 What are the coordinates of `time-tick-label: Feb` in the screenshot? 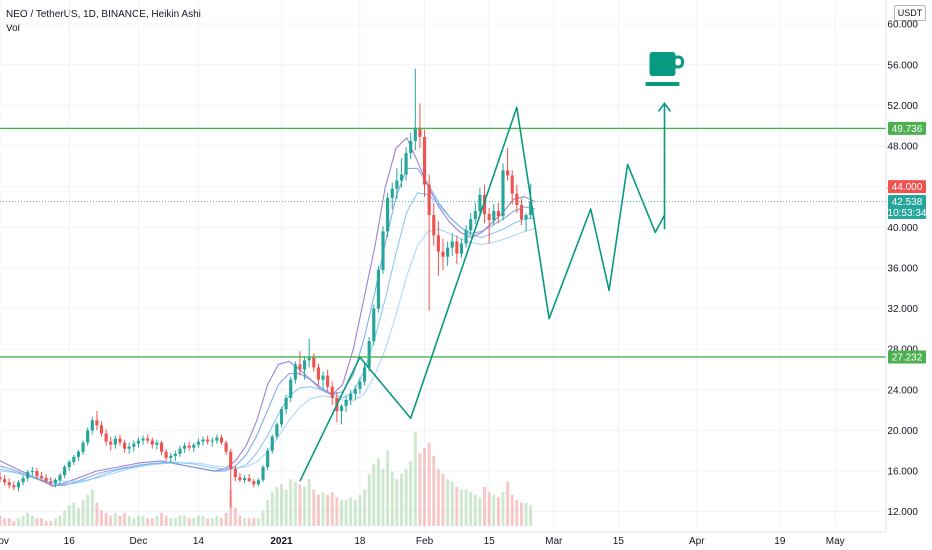 It's located at (425, 541).